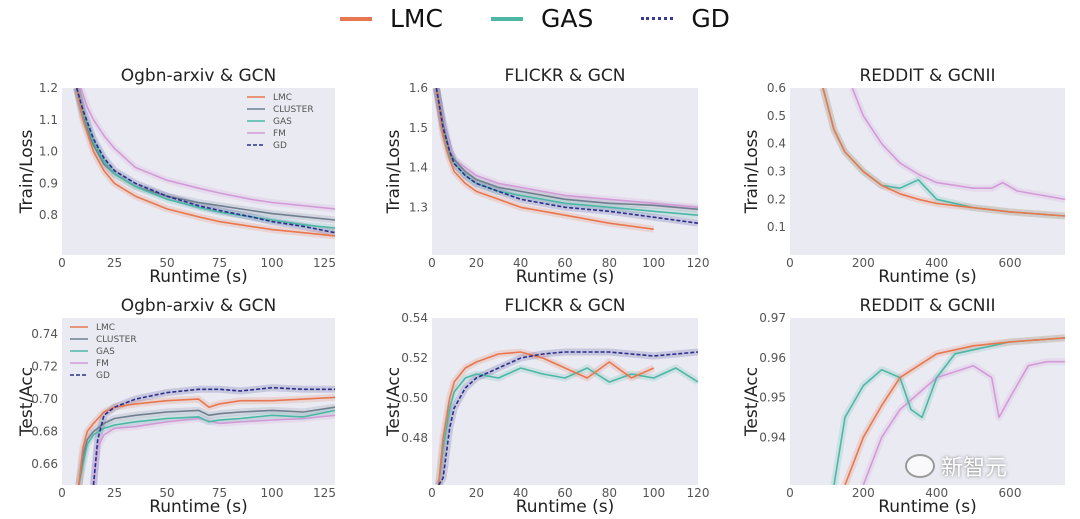  Describe the element at coordinates (936, 263) in the screenshot. I see `x-tick-label: 400` at that location.